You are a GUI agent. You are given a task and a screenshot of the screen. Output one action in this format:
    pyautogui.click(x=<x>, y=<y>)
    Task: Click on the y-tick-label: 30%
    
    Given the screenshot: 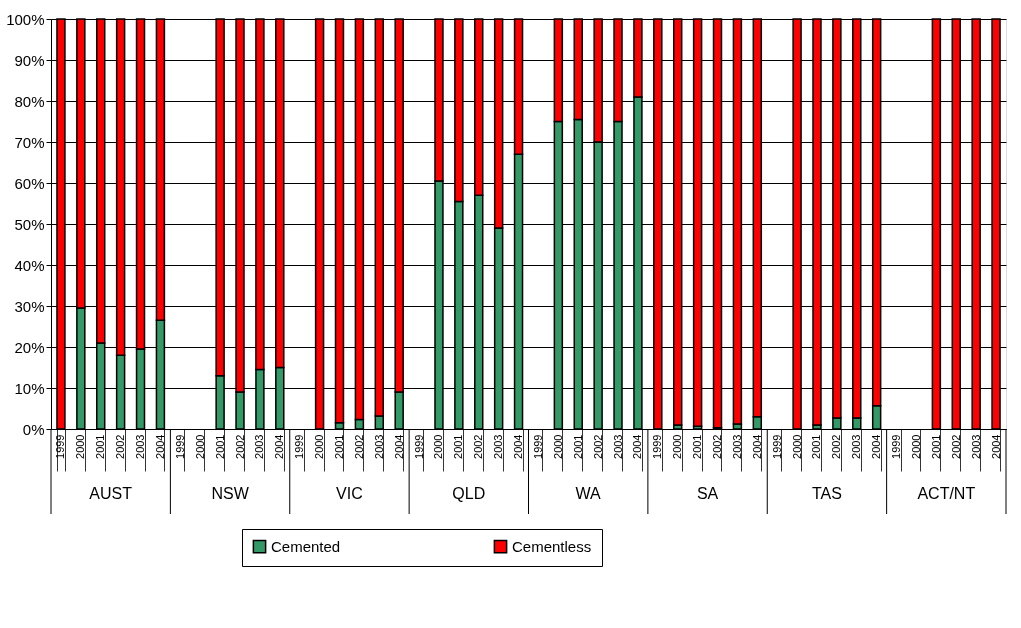 What is the action you would take?
    pyautogui.click(x=29, y=306)
    